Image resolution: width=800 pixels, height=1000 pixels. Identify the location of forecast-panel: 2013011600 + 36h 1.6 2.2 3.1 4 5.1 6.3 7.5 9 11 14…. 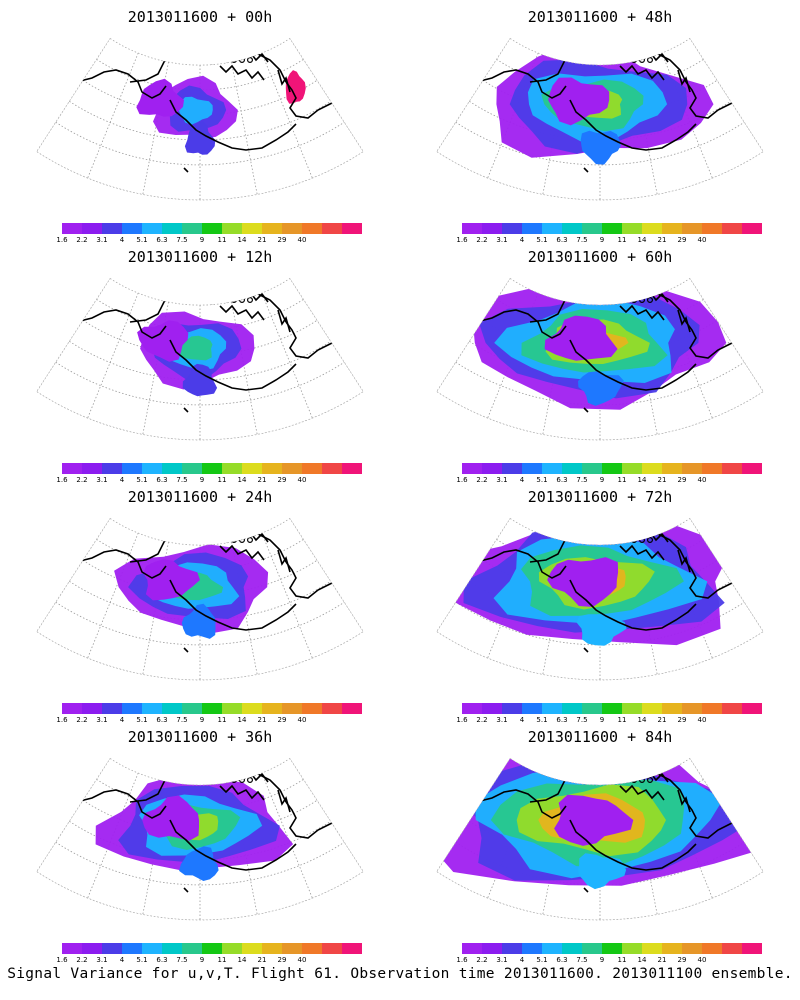
(200, 842).